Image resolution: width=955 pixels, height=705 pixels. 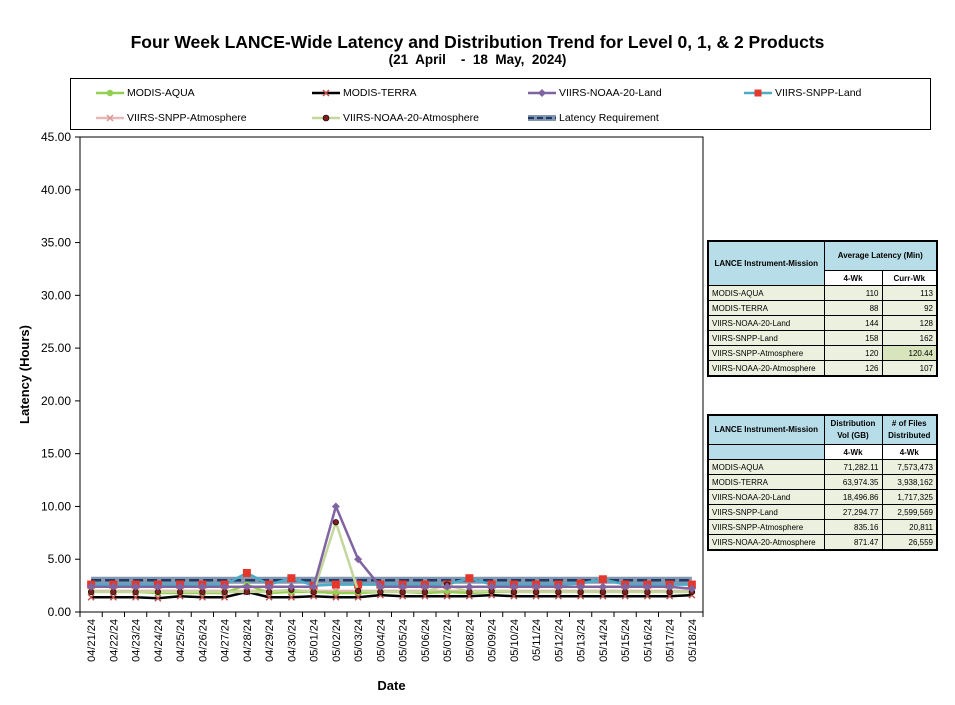 What do you see at coordinates (822, 482) in the screenshot?
I see `table-row: MODIS-TERRA 63,974.35 3,938,162` at bounding box center [822, 482].